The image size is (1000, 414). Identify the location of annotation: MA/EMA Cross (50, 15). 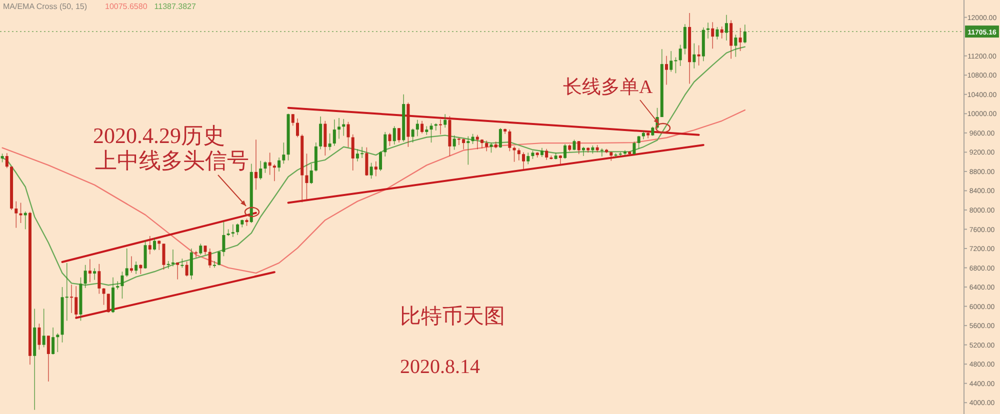
(45, 6).